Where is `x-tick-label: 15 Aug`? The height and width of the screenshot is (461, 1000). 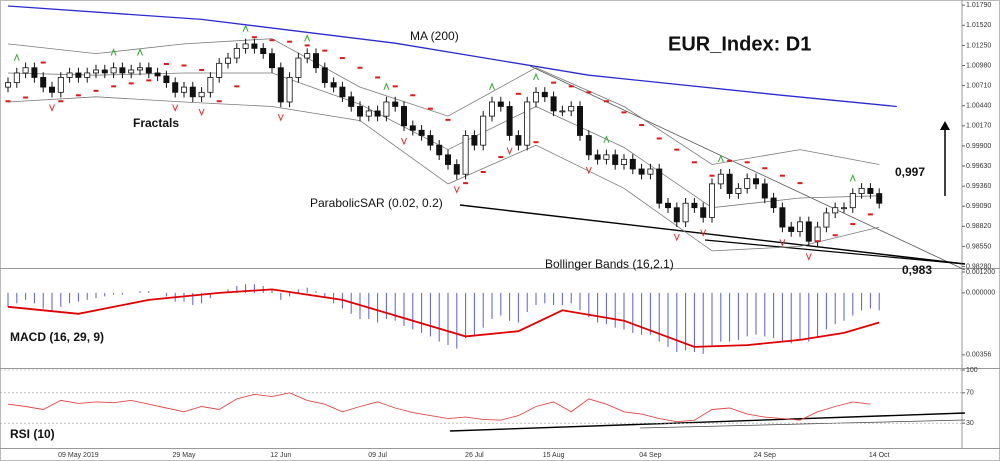
x-tick-label: 15 Aug is located at coordinates (554, 455).